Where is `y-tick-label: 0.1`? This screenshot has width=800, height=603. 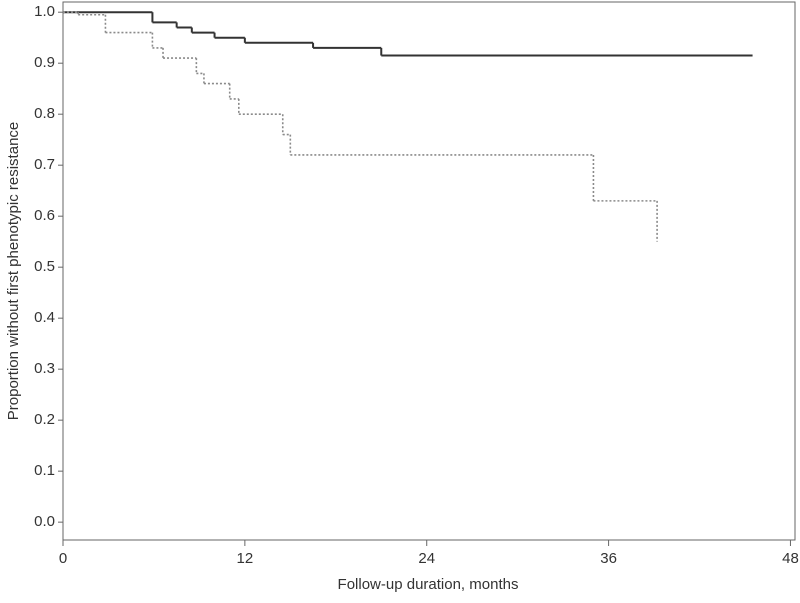
y-tick-label: 0.1 is located at coordinates (44, 470).